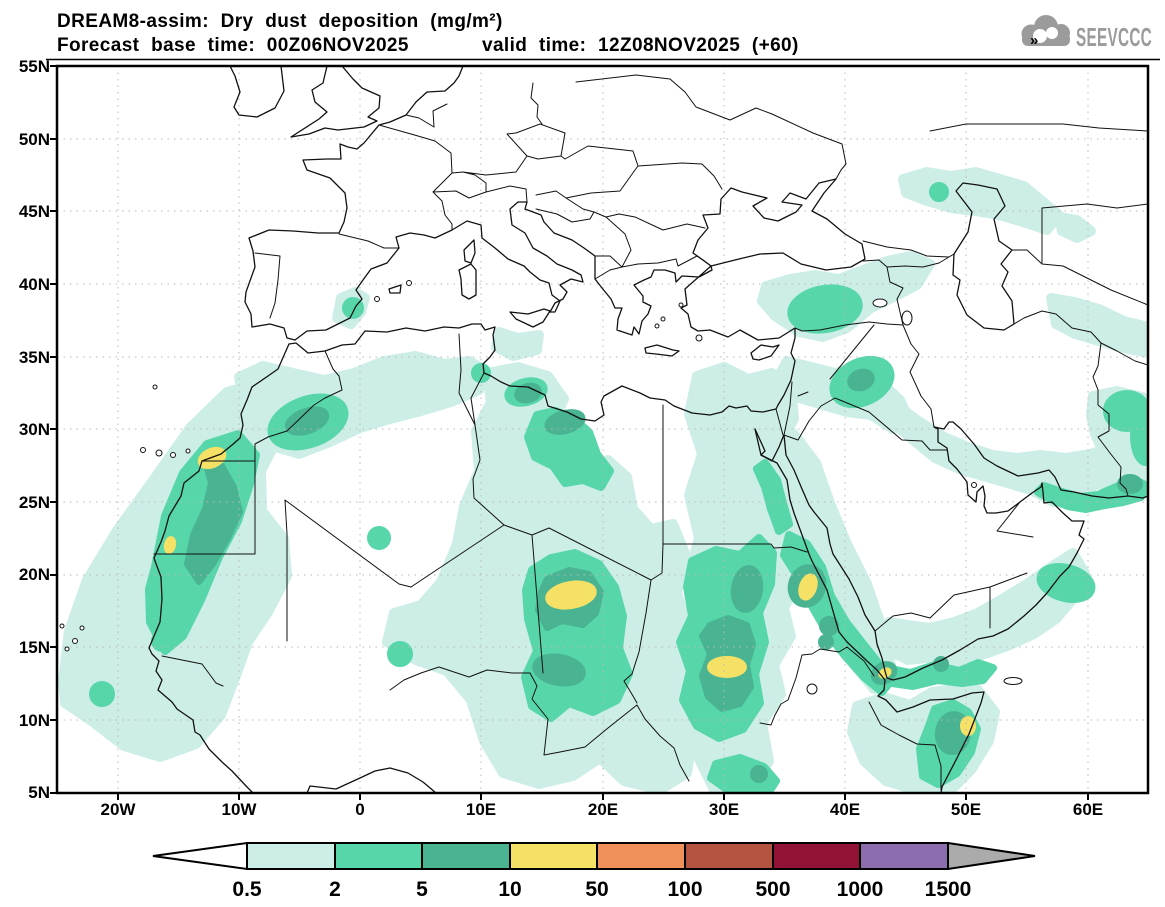 This screenshot has height=907, width=1165. I want to click on lat-label: 30N, so click(34, 429).